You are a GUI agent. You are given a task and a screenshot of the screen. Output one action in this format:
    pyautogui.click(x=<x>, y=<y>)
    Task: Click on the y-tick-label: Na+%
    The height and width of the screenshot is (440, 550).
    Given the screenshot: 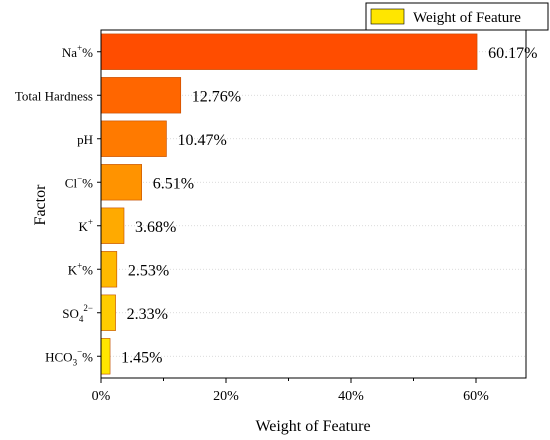 What is the action you would take?
    pyautogui.click(x=77, y=51)
    